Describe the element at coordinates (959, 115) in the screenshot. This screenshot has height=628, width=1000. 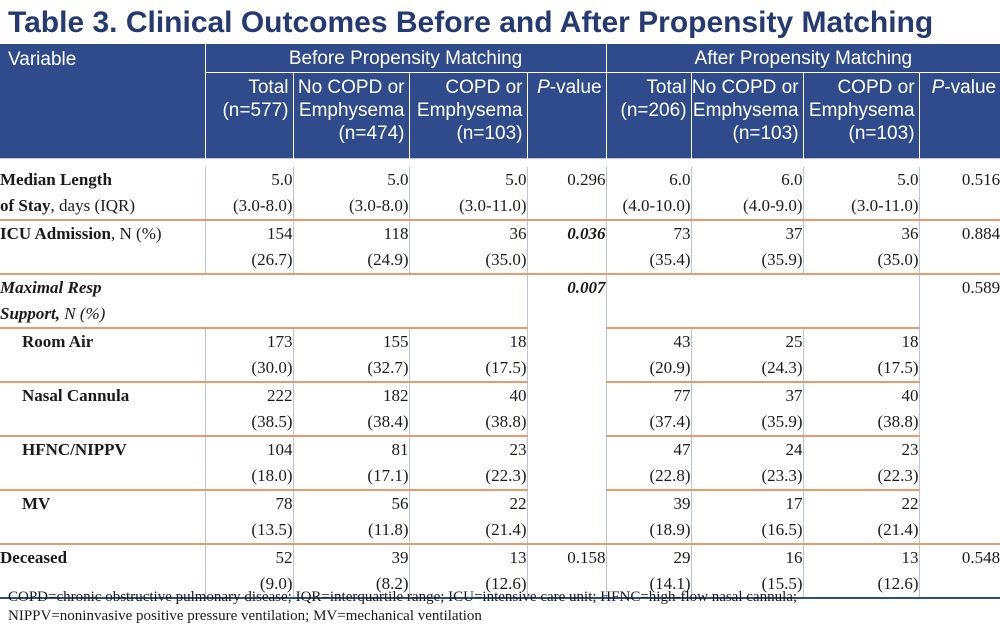
I see `col-header-after-pvalue: P-value` at that location.